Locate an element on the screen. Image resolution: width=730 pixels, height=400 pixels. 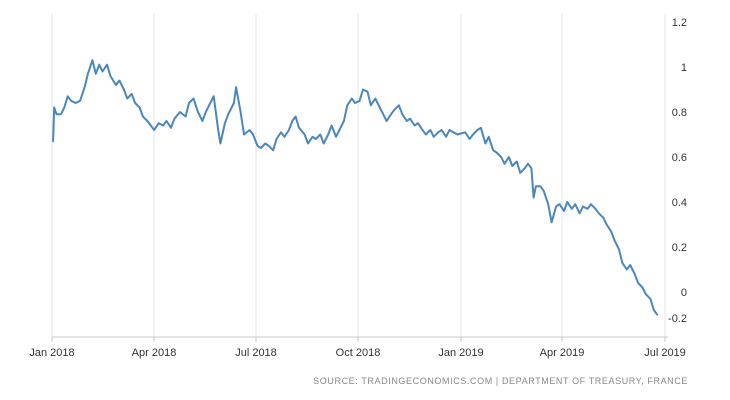
y-tick-label: 1 is located at coordinates (684, 68).